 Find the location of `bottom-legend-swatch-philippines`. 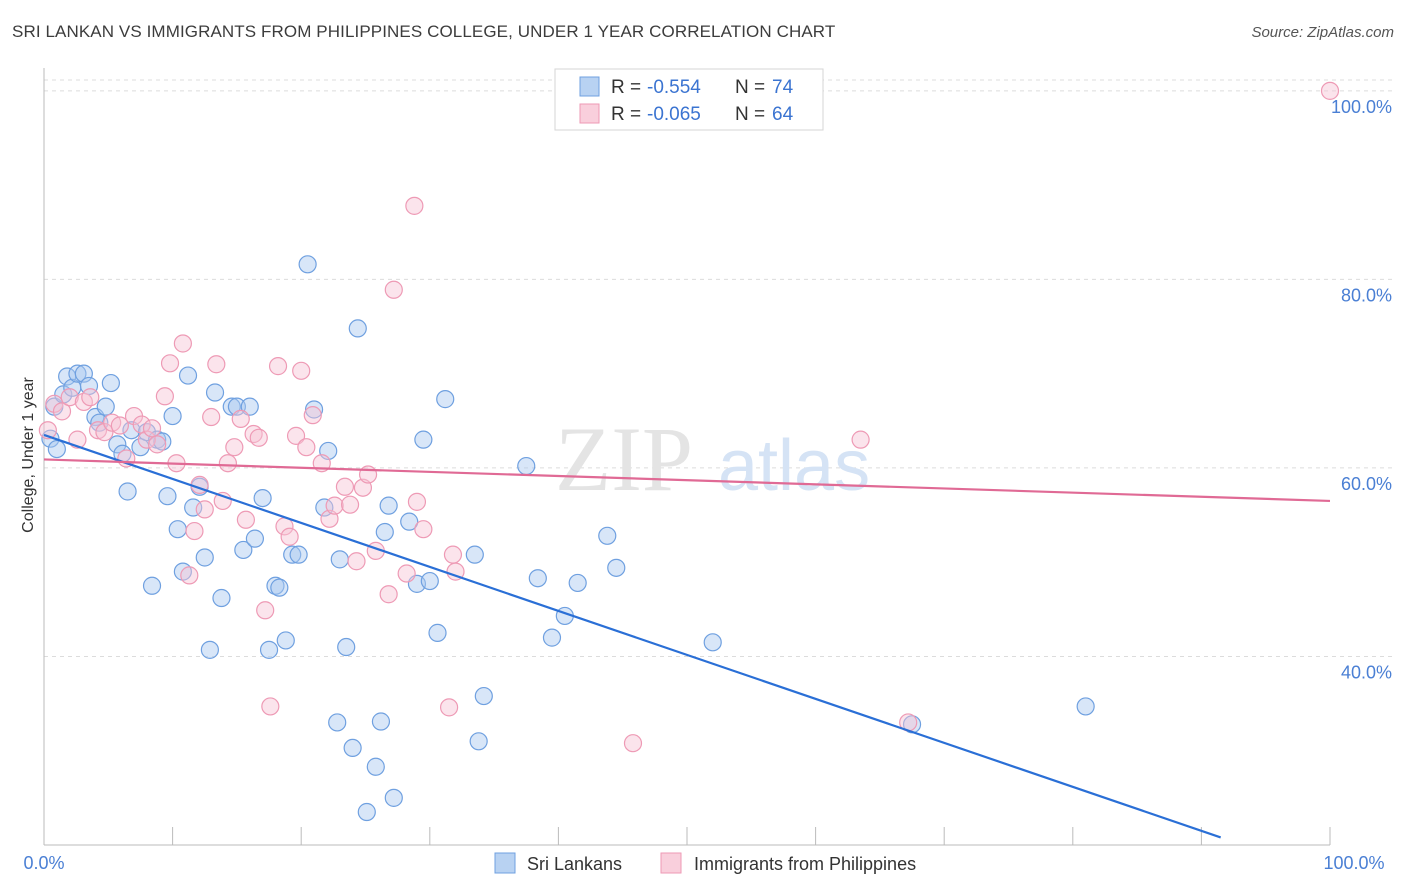

bottom-legend-swatch-philippines is located at coordinates (671, 863).